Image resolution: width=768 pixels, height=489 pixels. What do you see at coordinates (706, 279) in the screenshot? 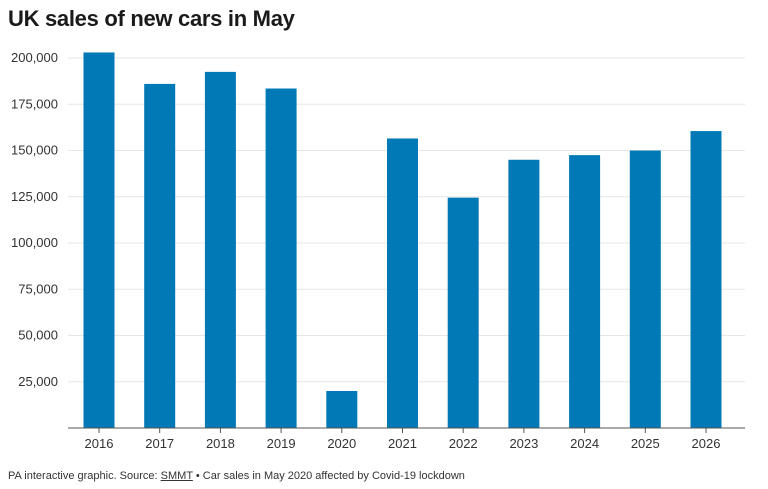
I see `bar-2026` at bounding box center [706, 279].